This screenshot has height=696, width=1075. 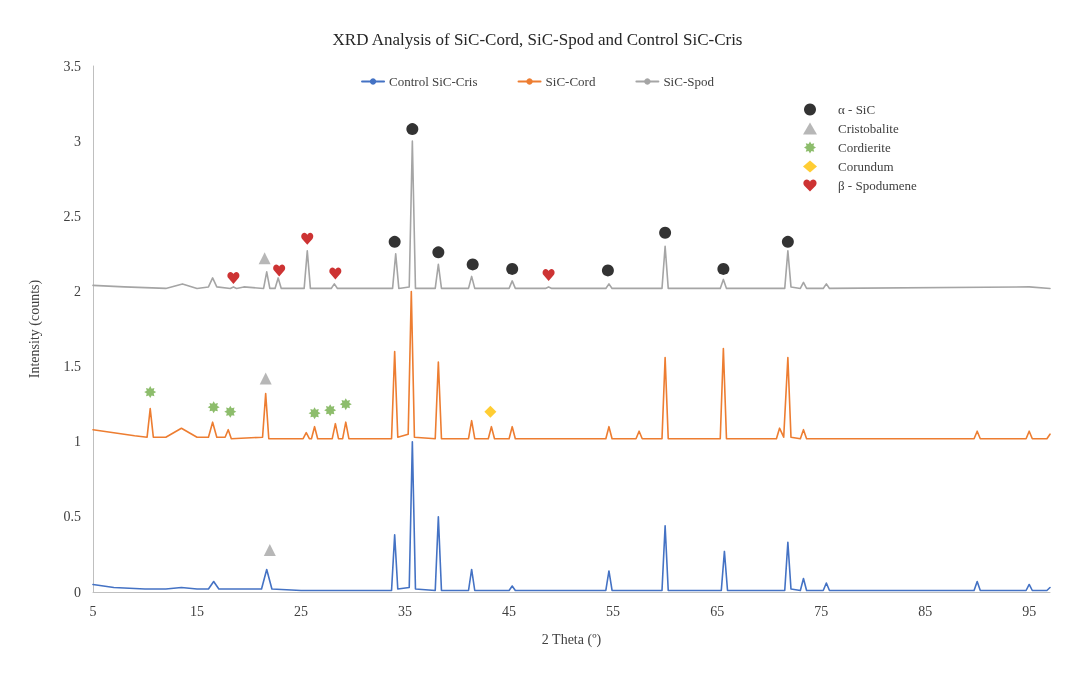 I want to click on legend-label: Cristobalite, so click(x=868, y=128).